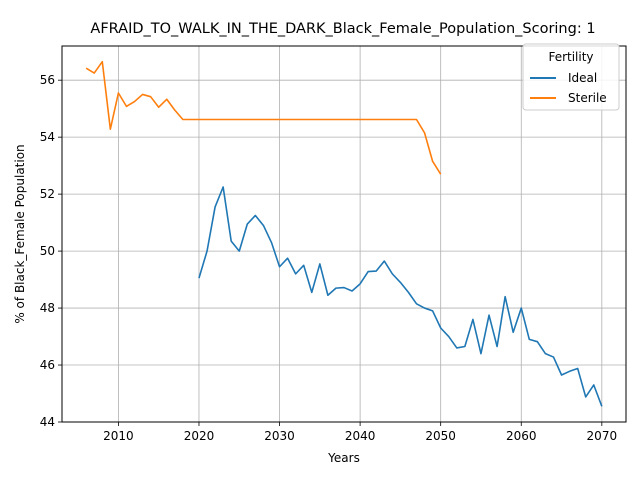 The image size is (640, 480). What do you see at coordinates (47, 137) in the screenshot?
I see `y-tick-label: 54` at bounding box center [47, 137].